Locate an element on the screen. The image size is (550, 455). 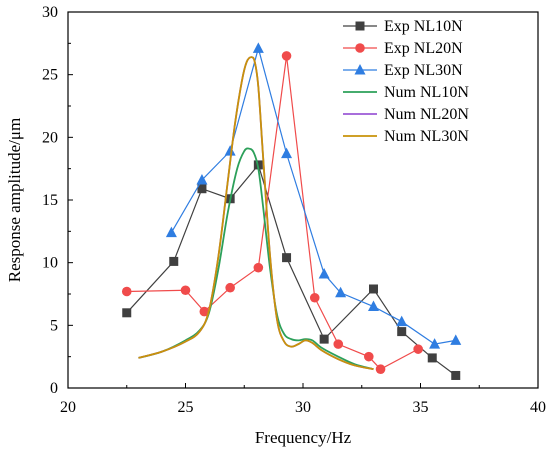
legend-item: Num NL30N is located at coordinates (406, 136).